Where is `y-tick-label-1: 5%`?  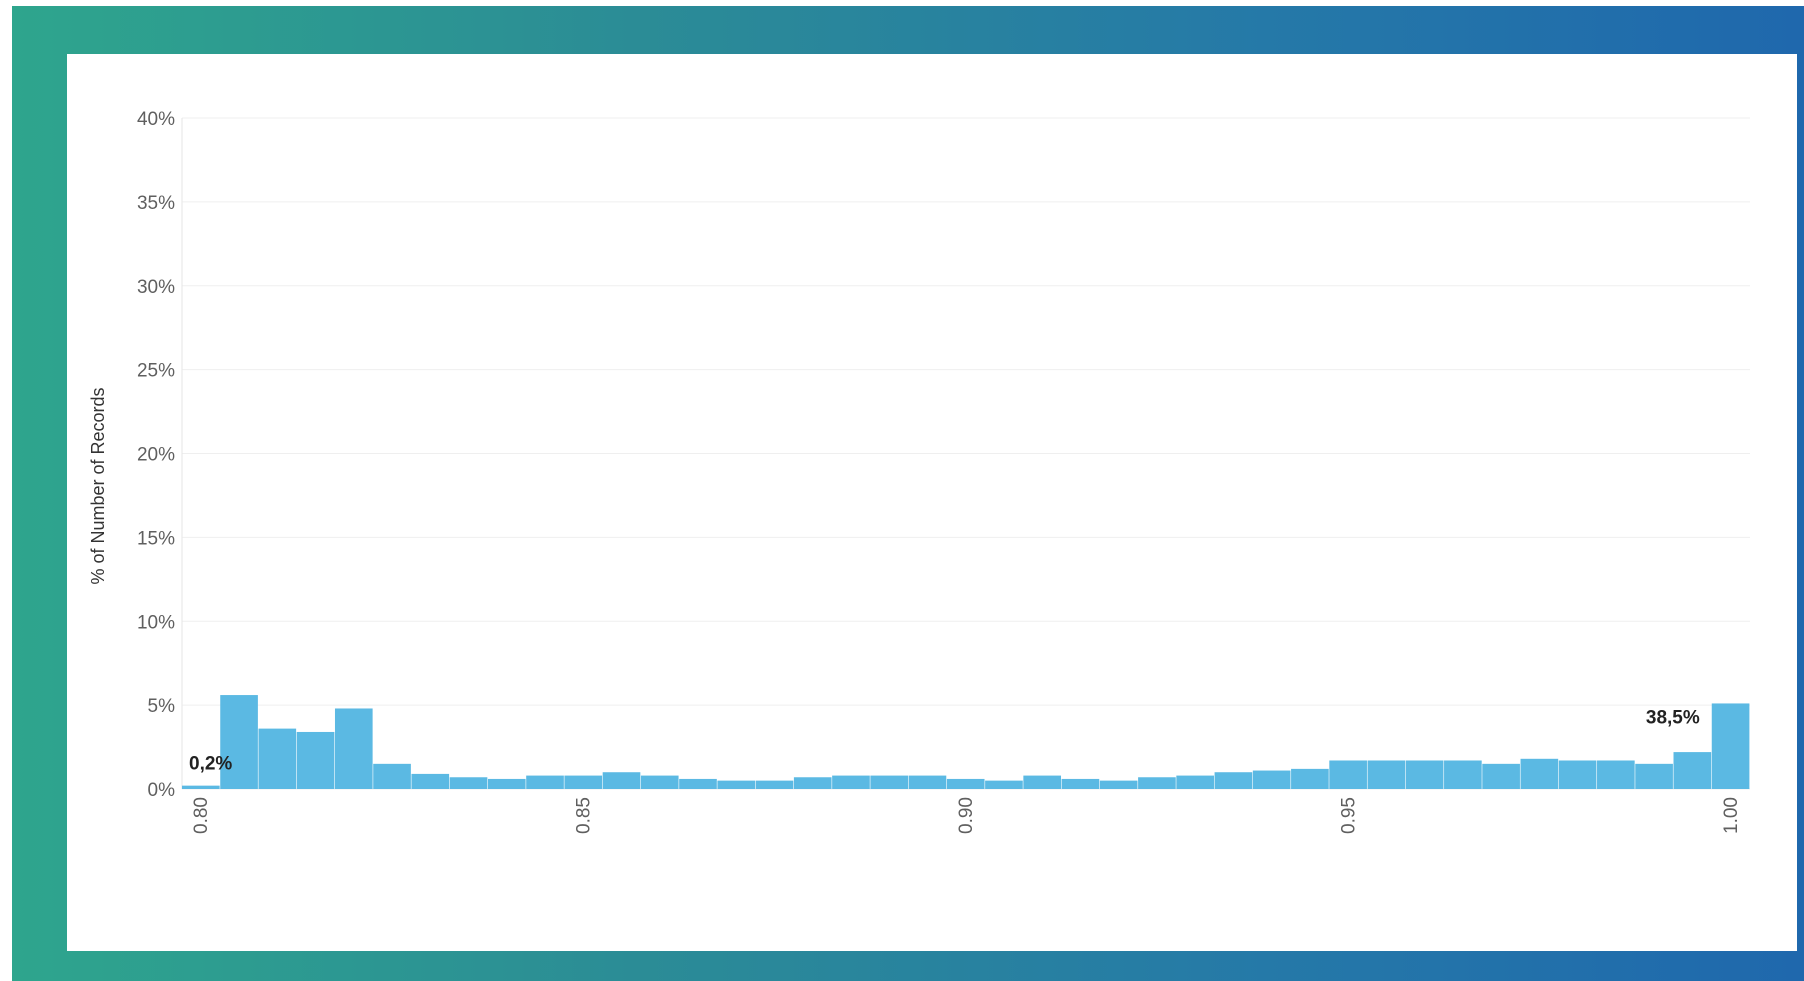 y-tick-label-1: 5% is located at coordinates (162, 706).